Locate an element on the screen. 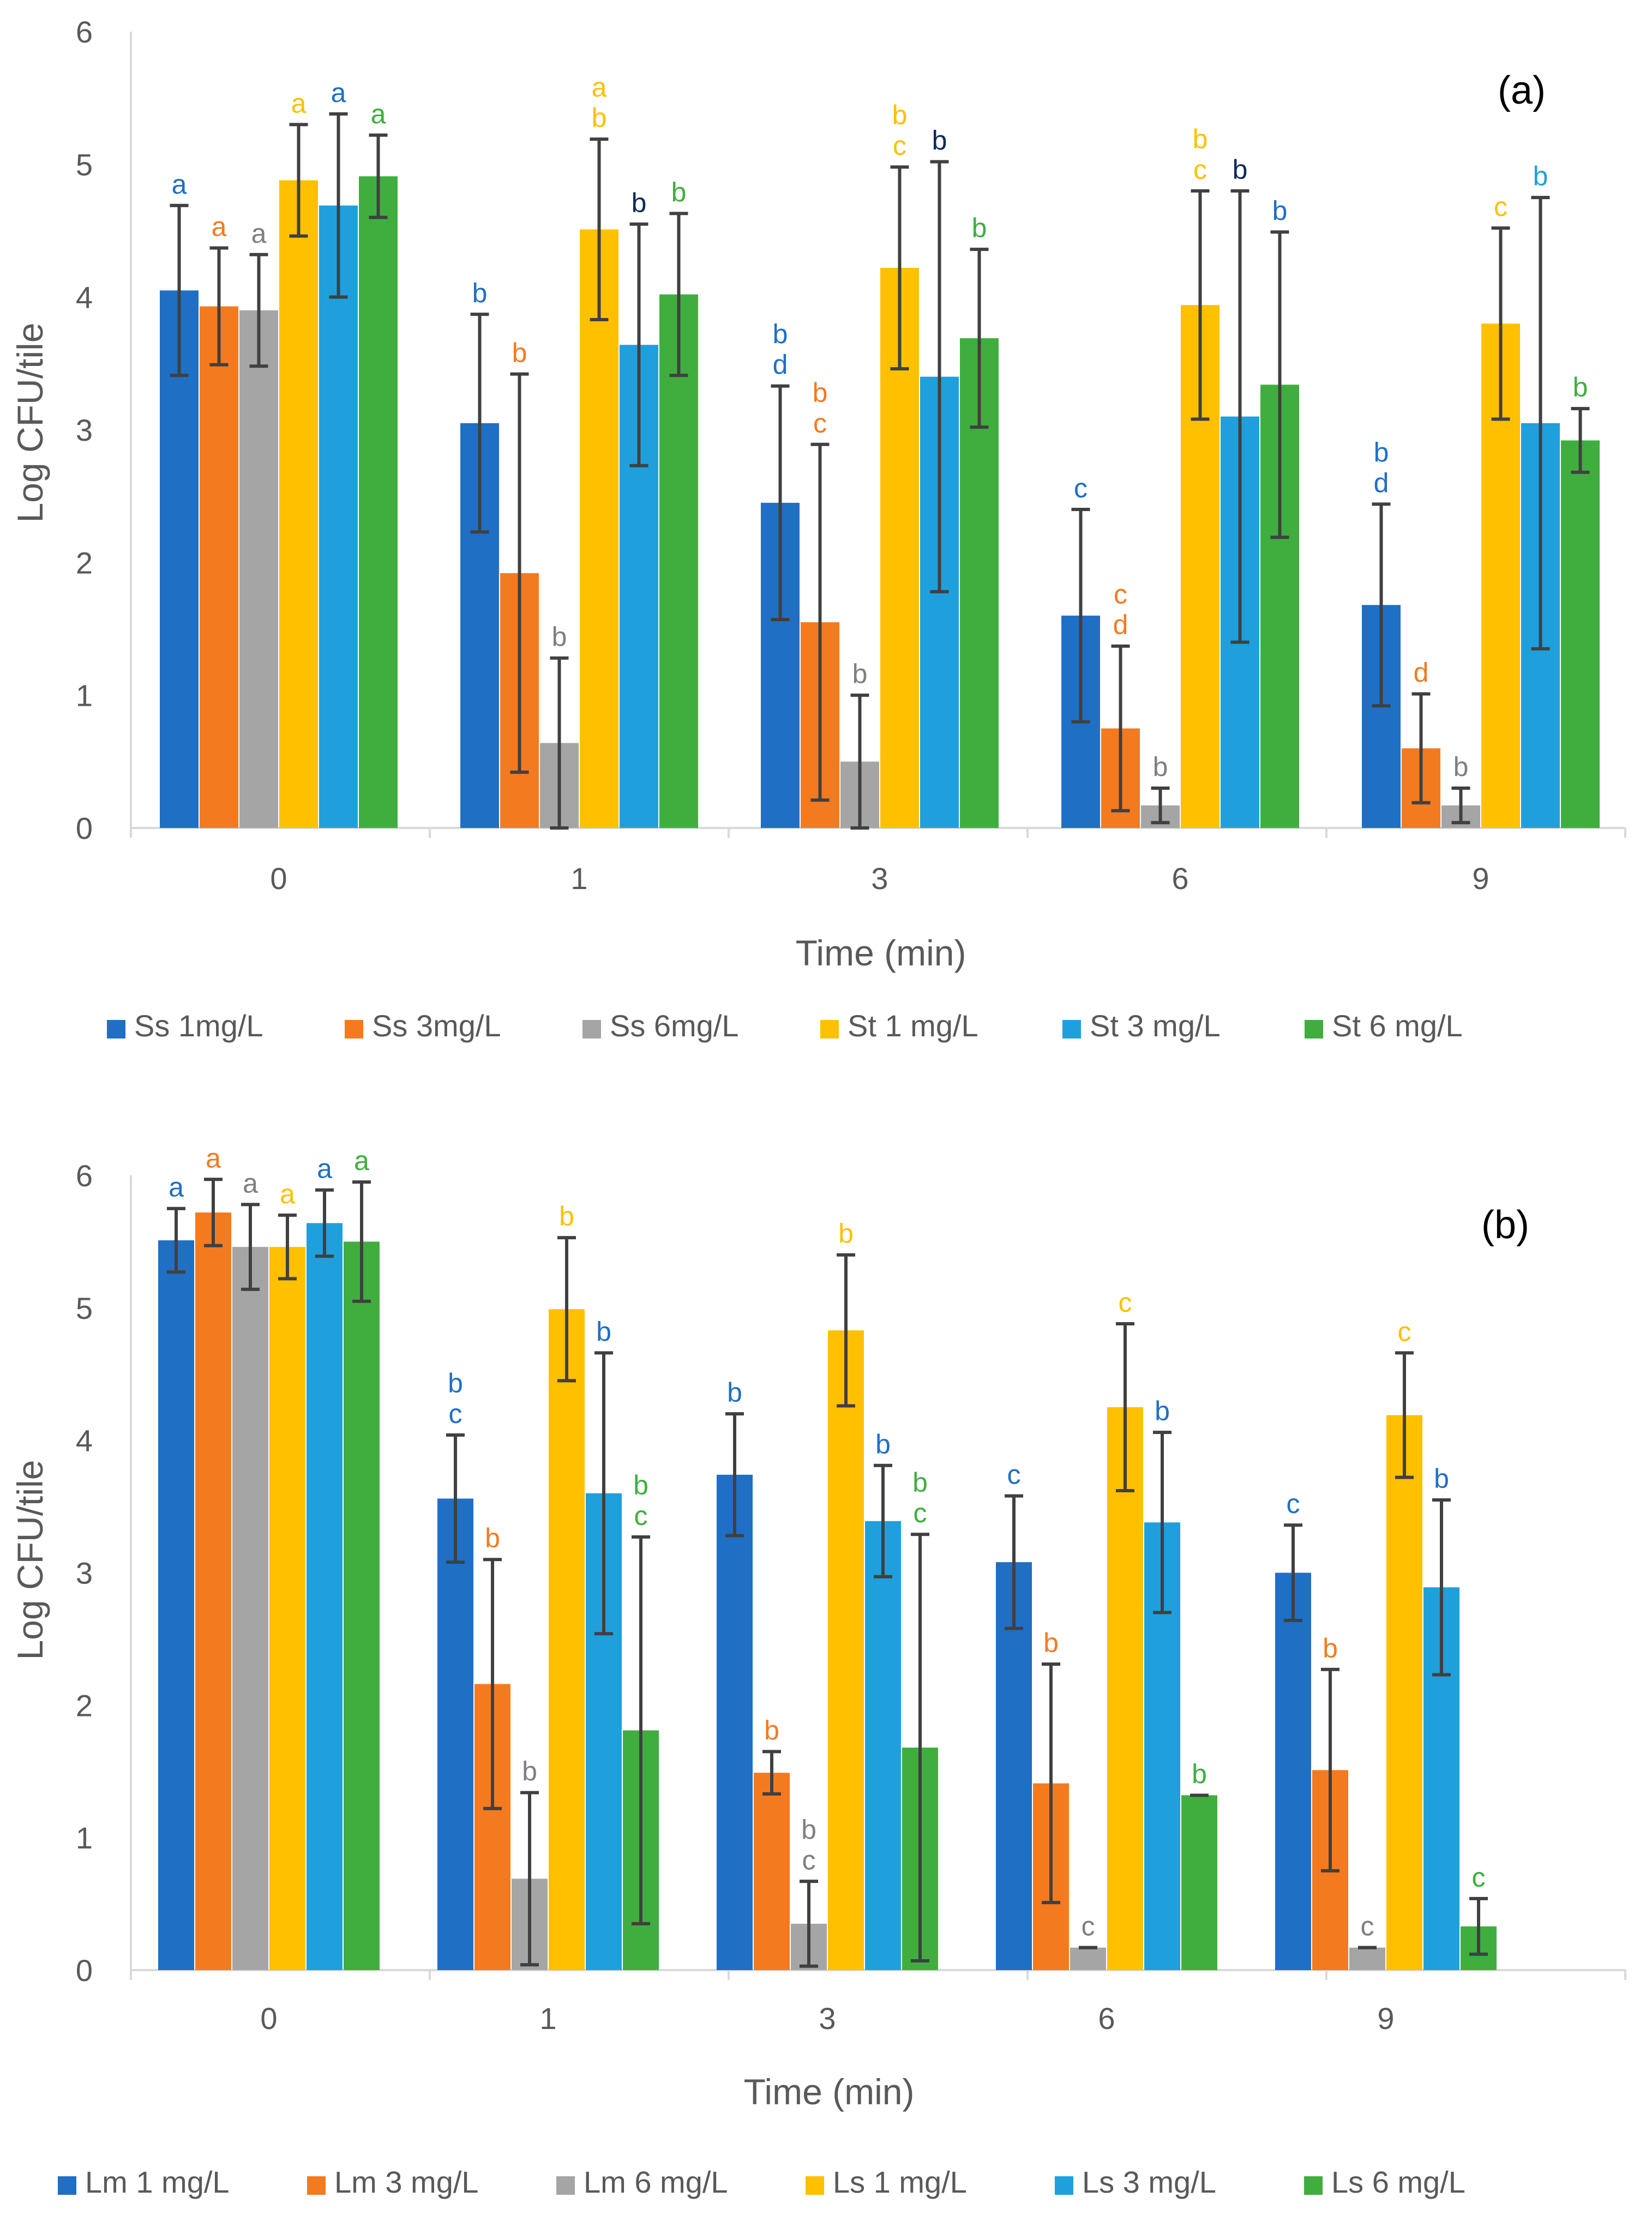  legend-label: Lm 6 mg/L is located at coordinates (656, 2182).